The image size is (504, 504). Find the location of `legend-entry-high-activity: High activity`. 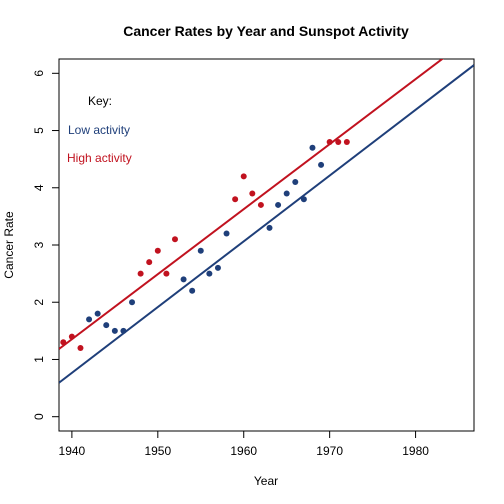

legend-entry-high-activity: High activity is located at coordinates (99, 158).